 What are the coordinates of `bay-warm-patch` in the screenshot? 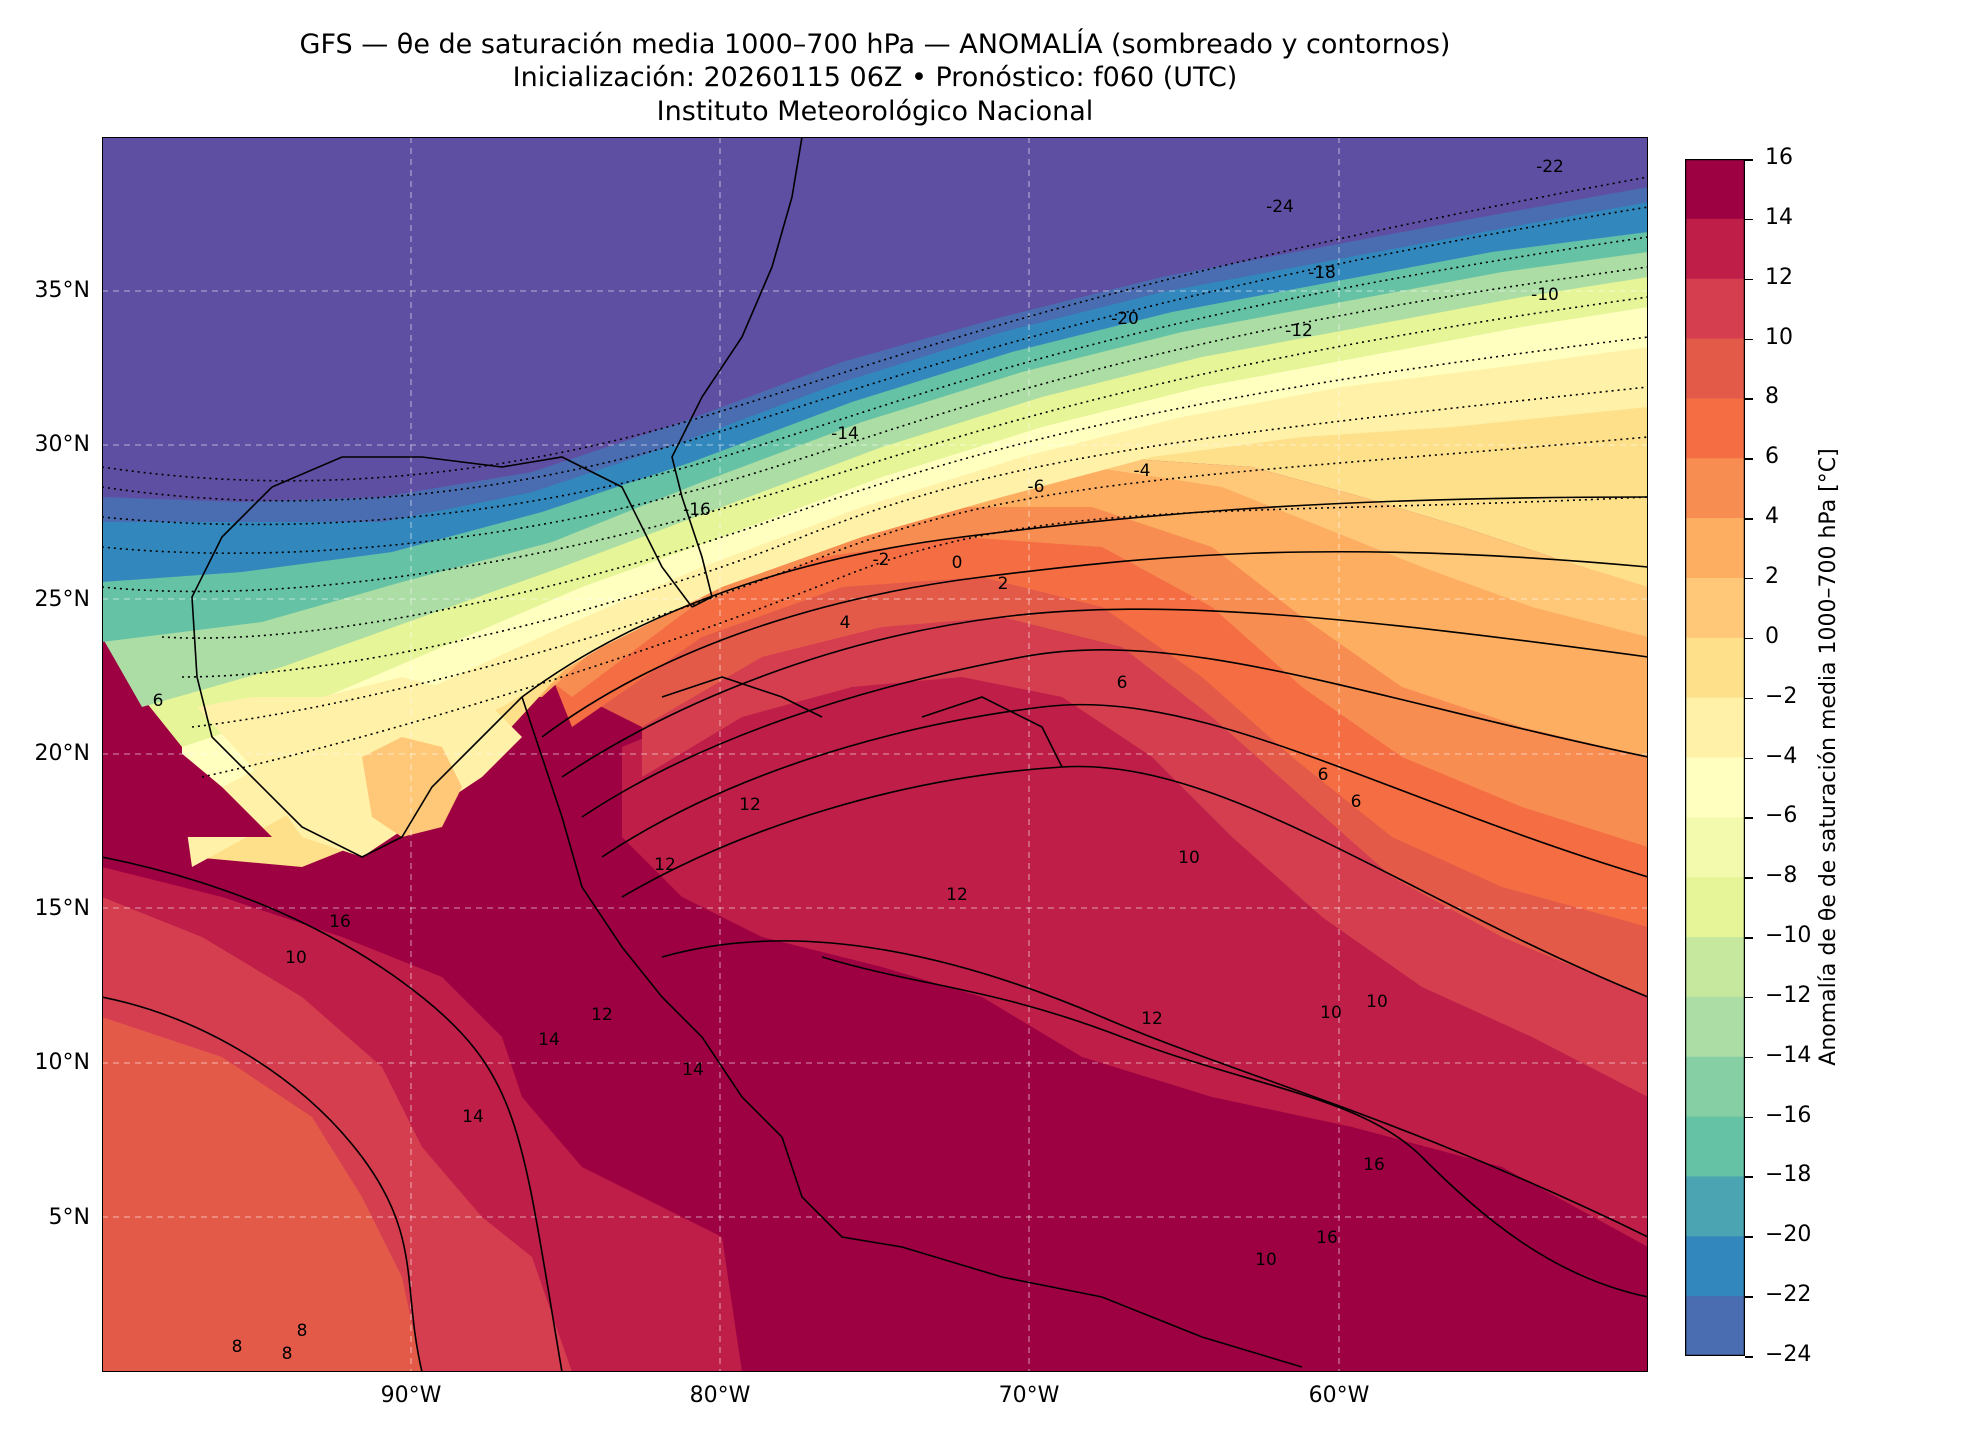 It's located at (412, 787).